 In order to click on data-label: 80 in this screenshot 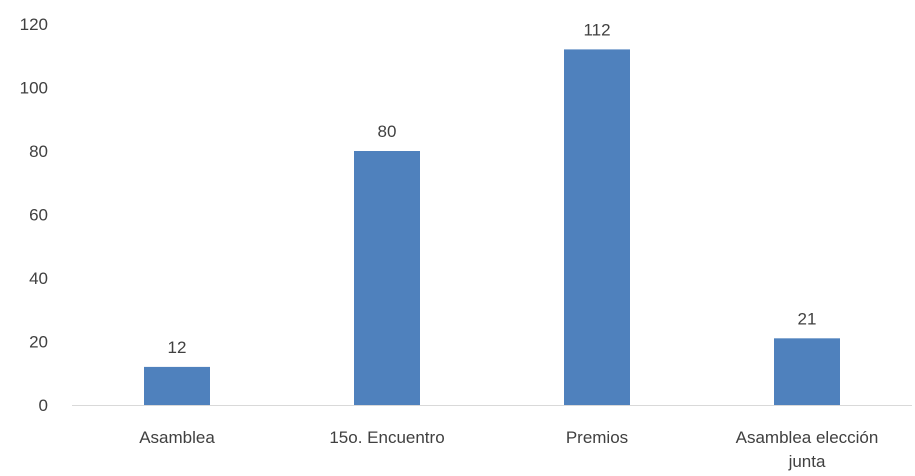, I will do `click(387, 131)`.